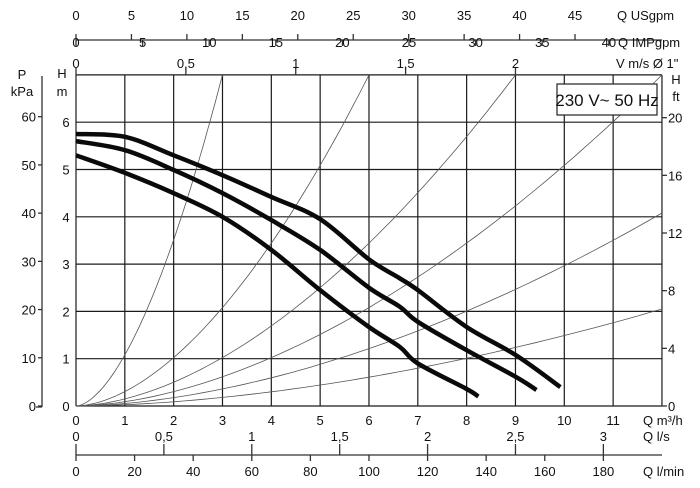 This screenshot has height=488, width=700. Describe the element at coordinates (645, 15) in the screenshot. I see `usgpm-axis-label: Q USgpm` at that location.